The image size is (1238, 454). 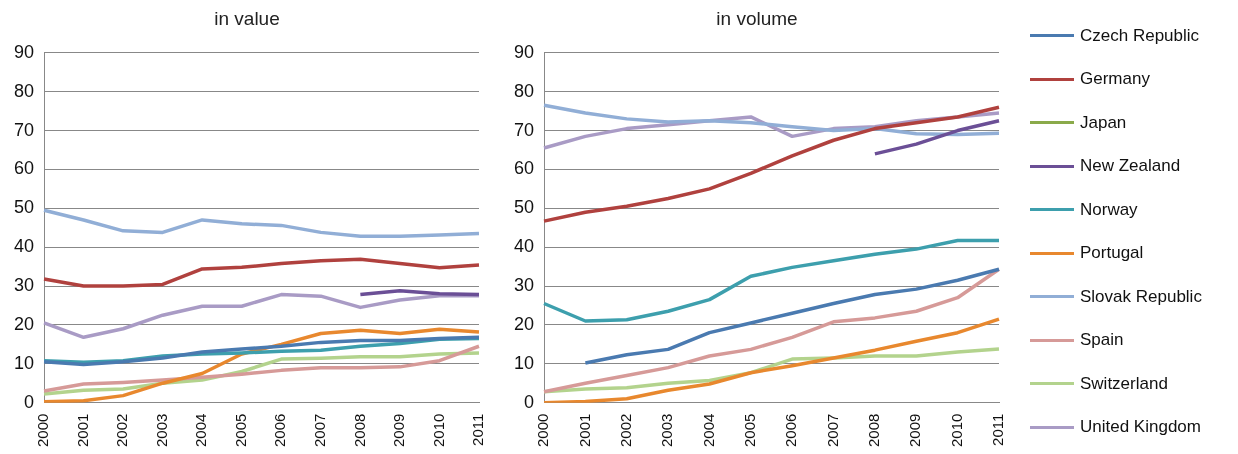 I want to click on legend-label: Japan, so click(x=1103, y=122).